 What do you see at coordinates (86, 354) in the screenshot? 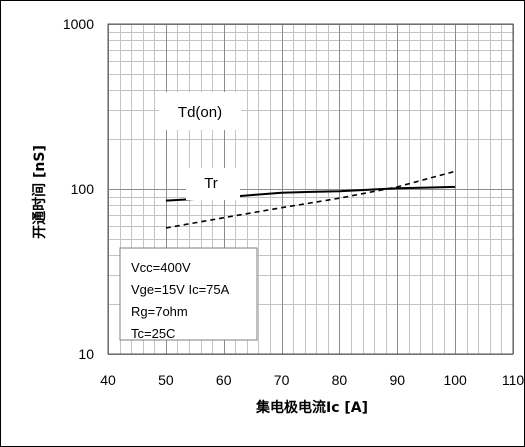
I see `y-tick-label: 10` at bounding box center [86, 354].